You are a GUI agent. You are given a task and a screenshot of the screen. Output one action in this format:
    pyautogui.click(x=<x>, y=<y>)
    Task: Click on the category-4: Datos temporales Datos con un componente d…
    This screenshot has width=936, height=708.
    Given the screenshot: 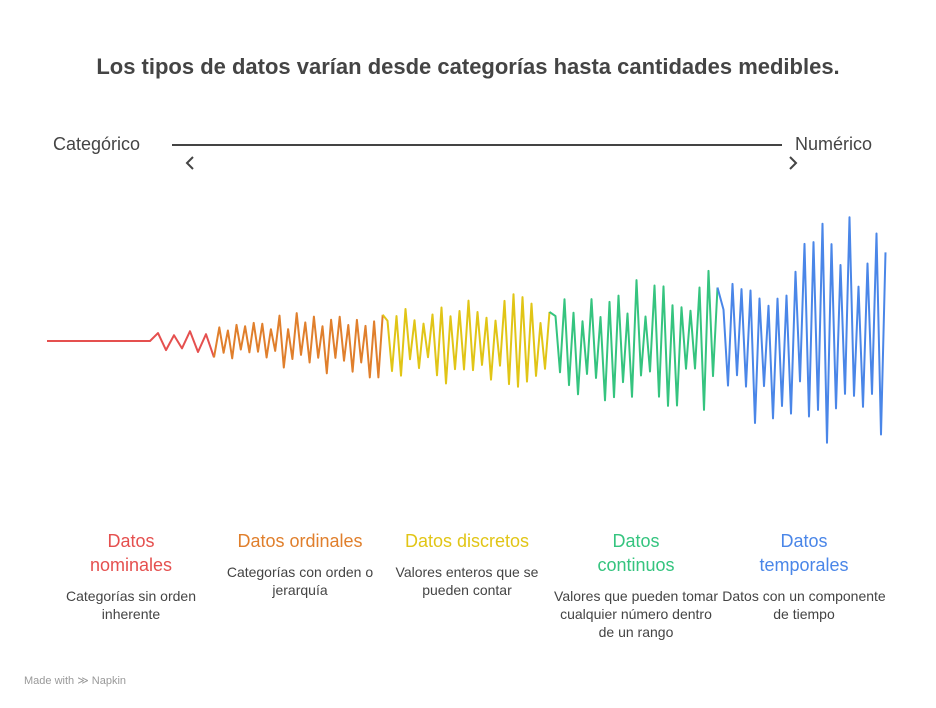 What is the action you would take?
    pyautogui.click(x=804, y=576)
    